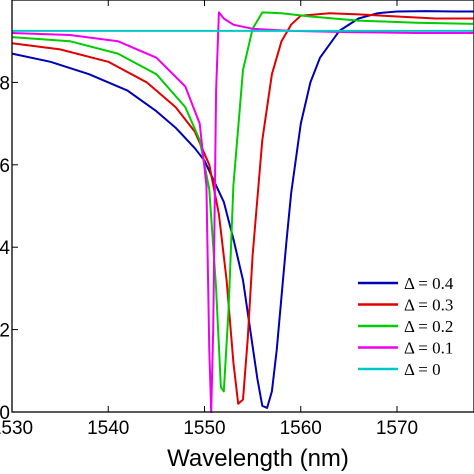  Describe the element at coordinates (428, 348) in the screenshot. I see `legend-label: Δ = 0.1` at that location.